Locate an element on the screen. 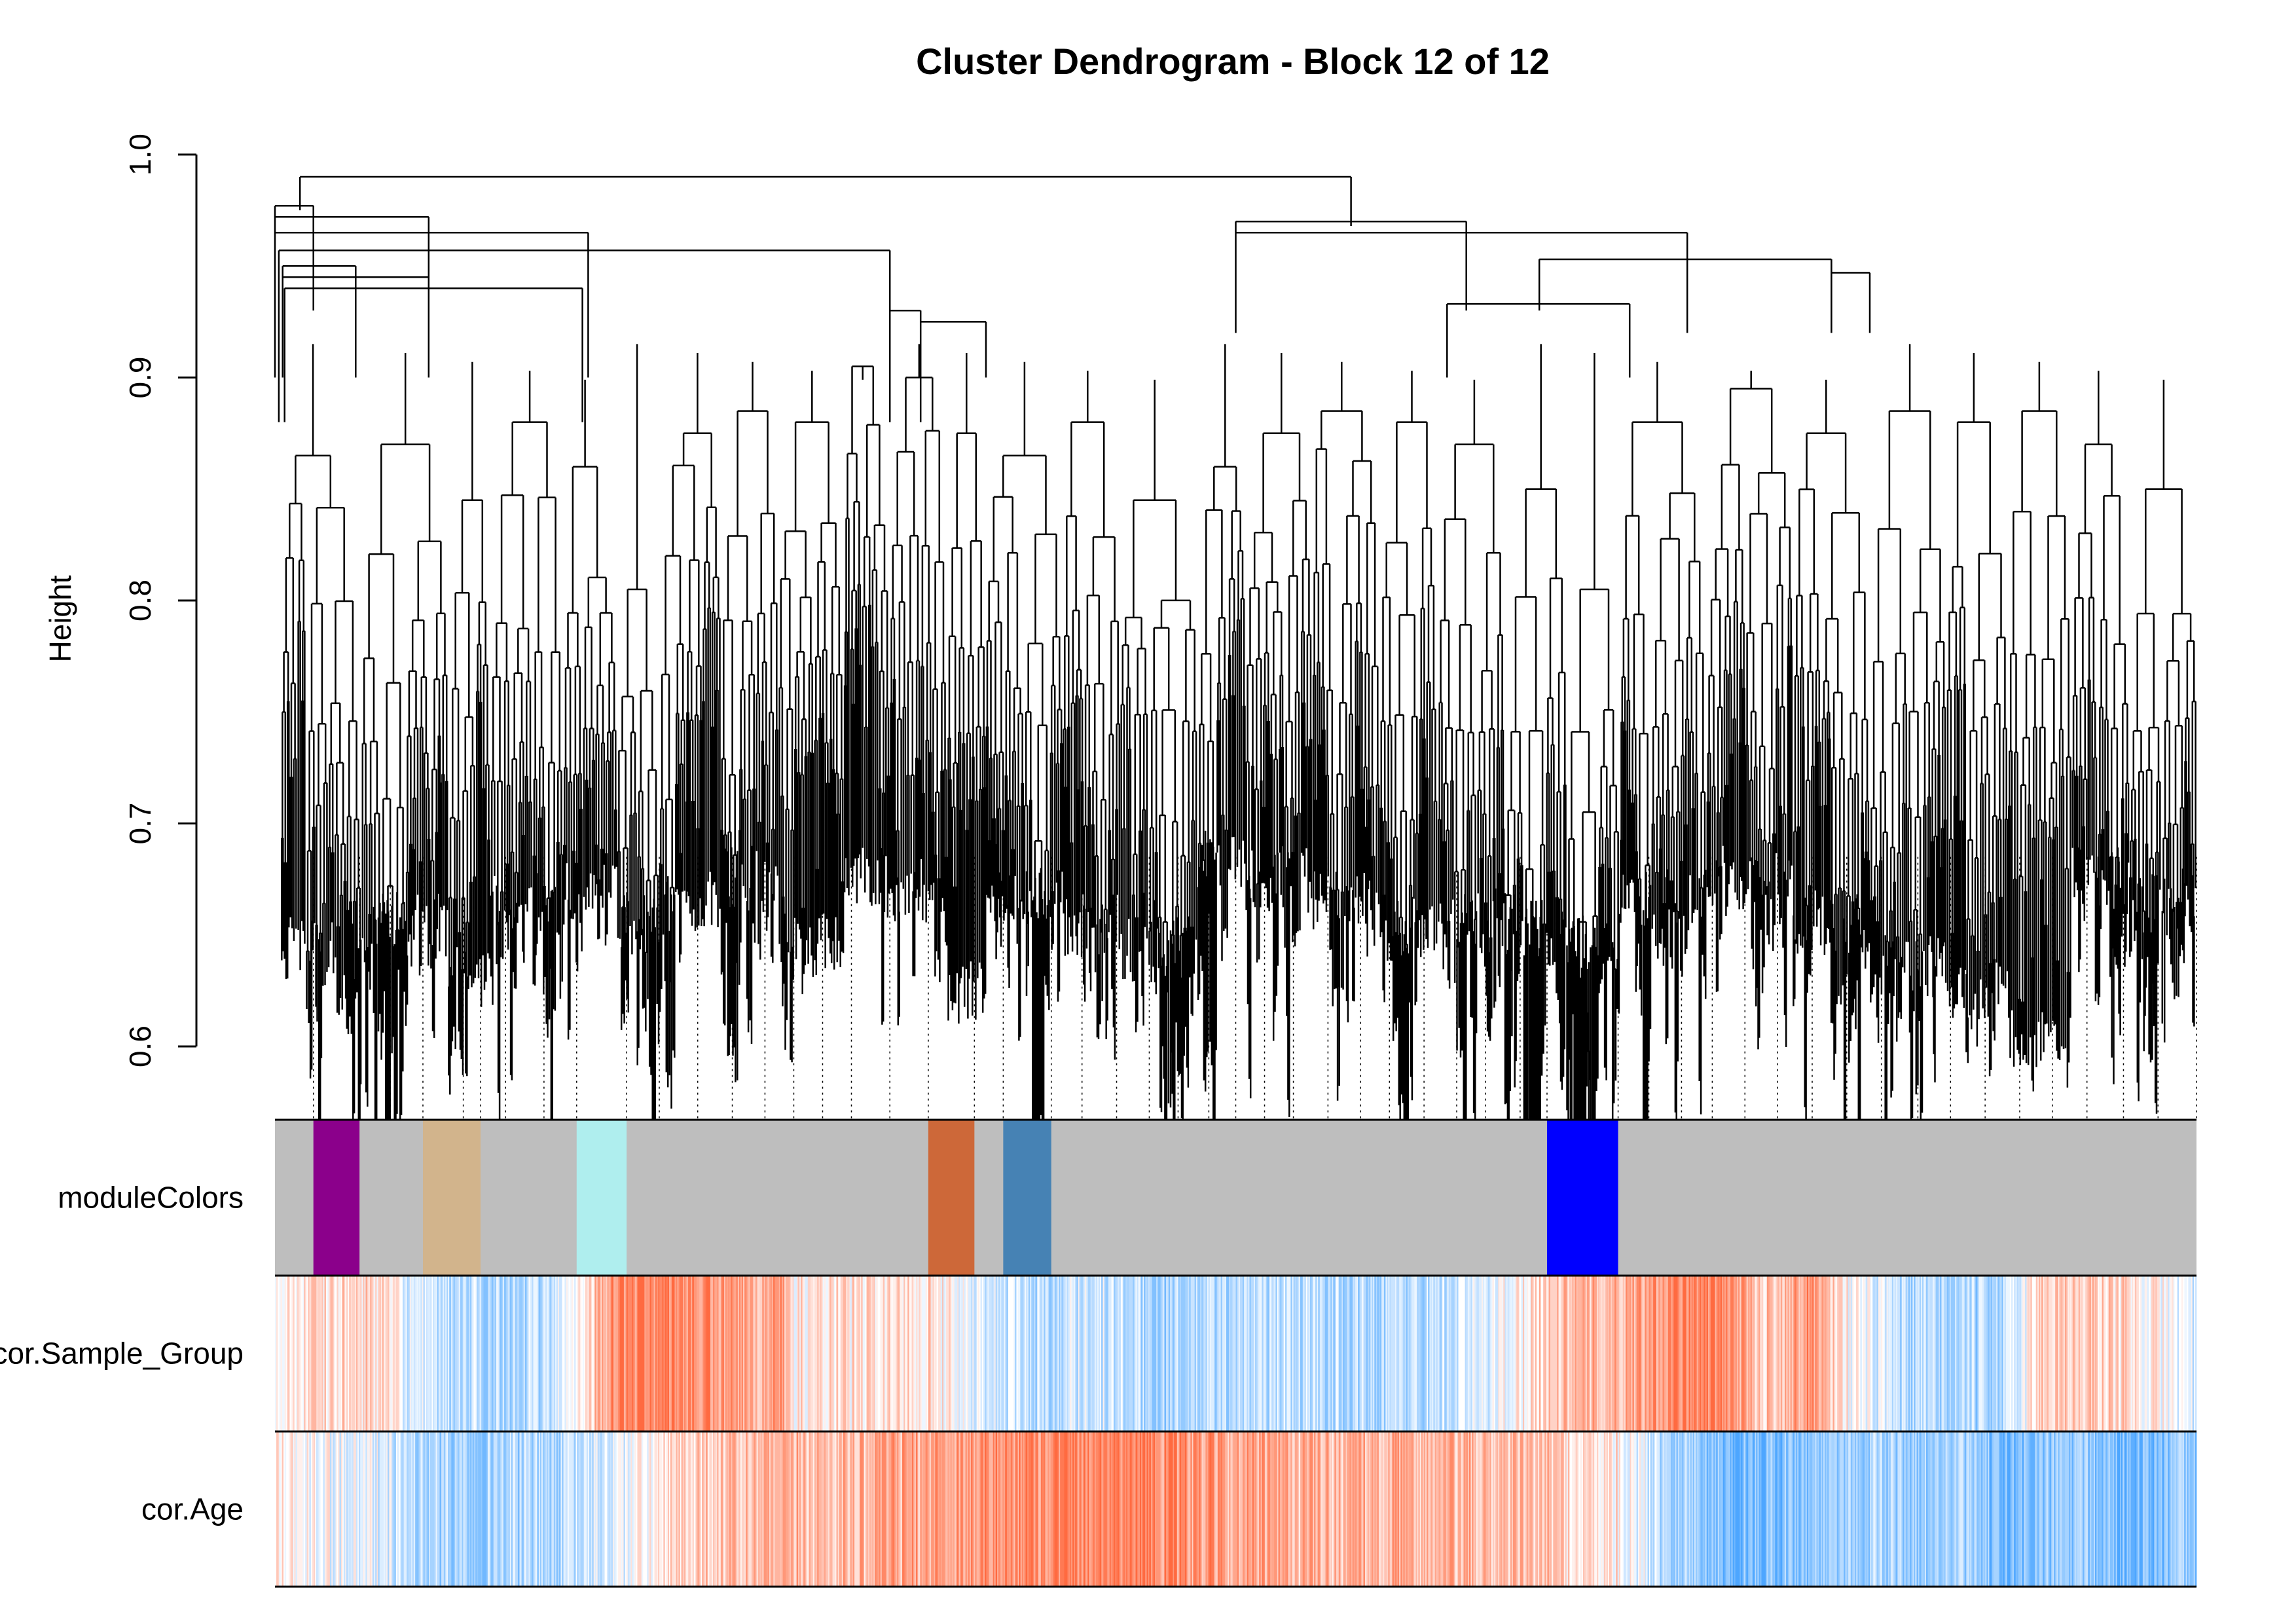 The height and width of the screenshot is (1624, 2296). y-tick-label: 0.7 is located at coordinates (140, 824).